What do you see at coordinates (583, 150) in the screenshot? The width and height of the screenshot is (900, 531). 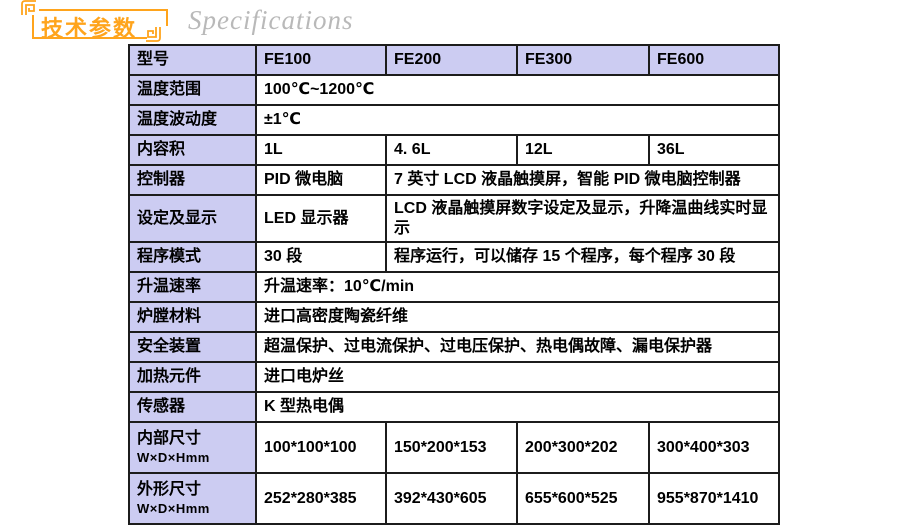 I see `spec-value-cell: 12L` at bounding box center [583, 150].